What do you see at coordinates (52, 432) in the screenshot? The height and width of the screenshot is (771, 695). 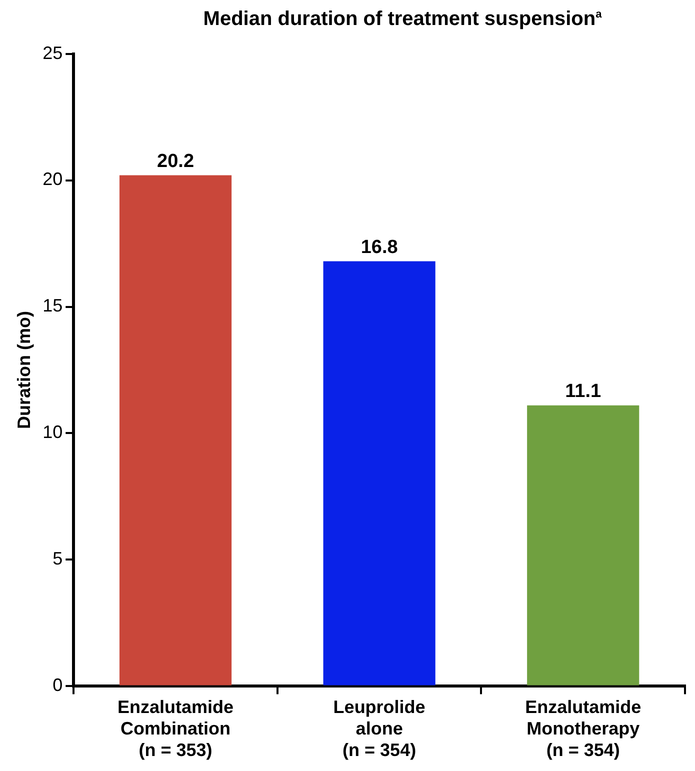 I see `y-tick-label: 10` at bounding box center [52, 432].